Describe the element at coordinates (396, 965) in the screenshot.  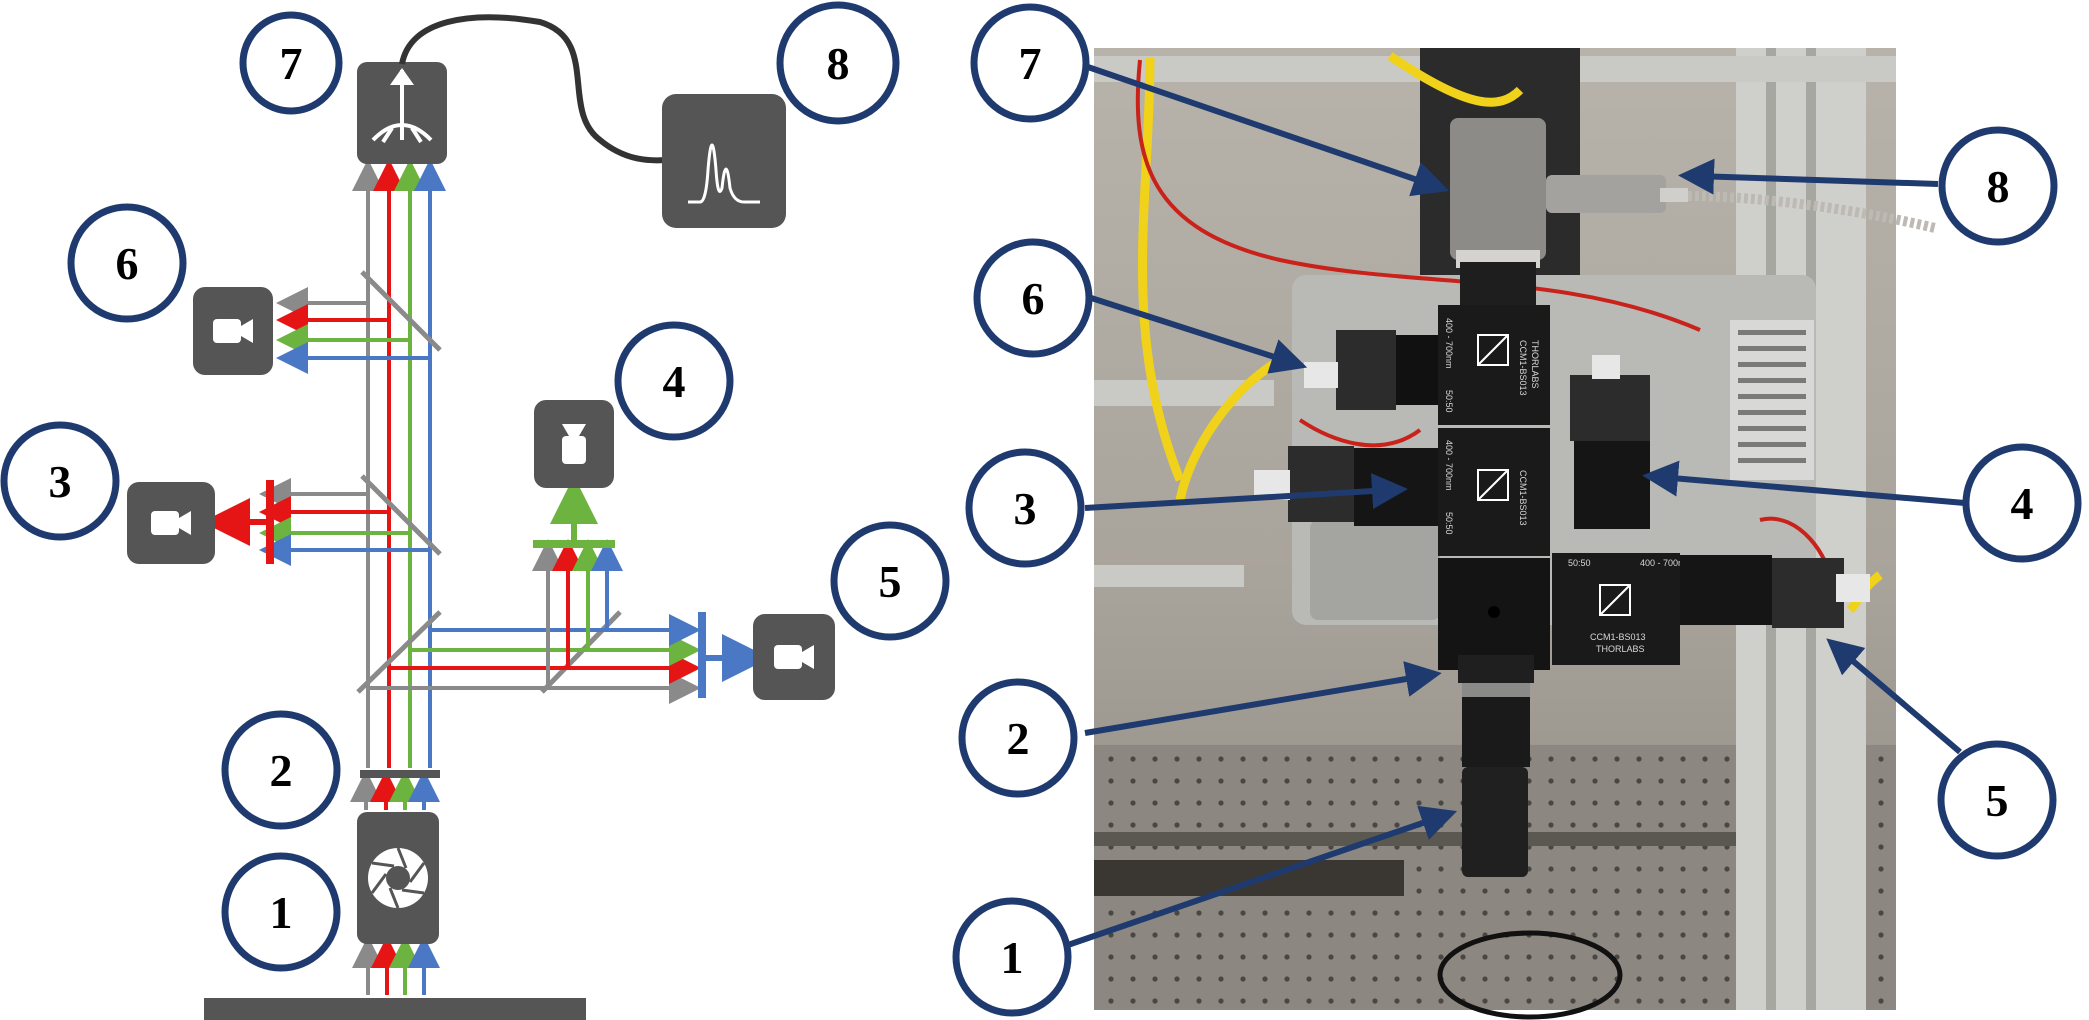
I see `input-beams` at that location.